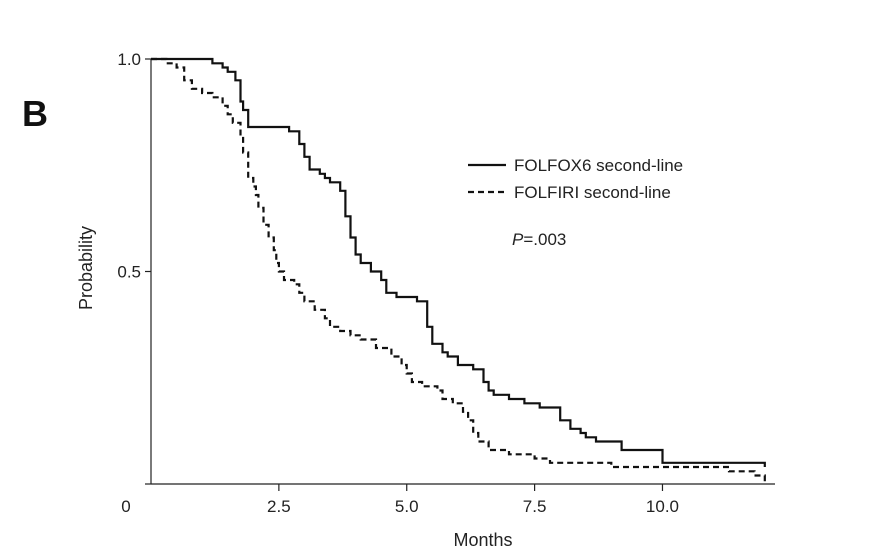  I want to click on x-tick-label: 10.0, so click(662, 506).